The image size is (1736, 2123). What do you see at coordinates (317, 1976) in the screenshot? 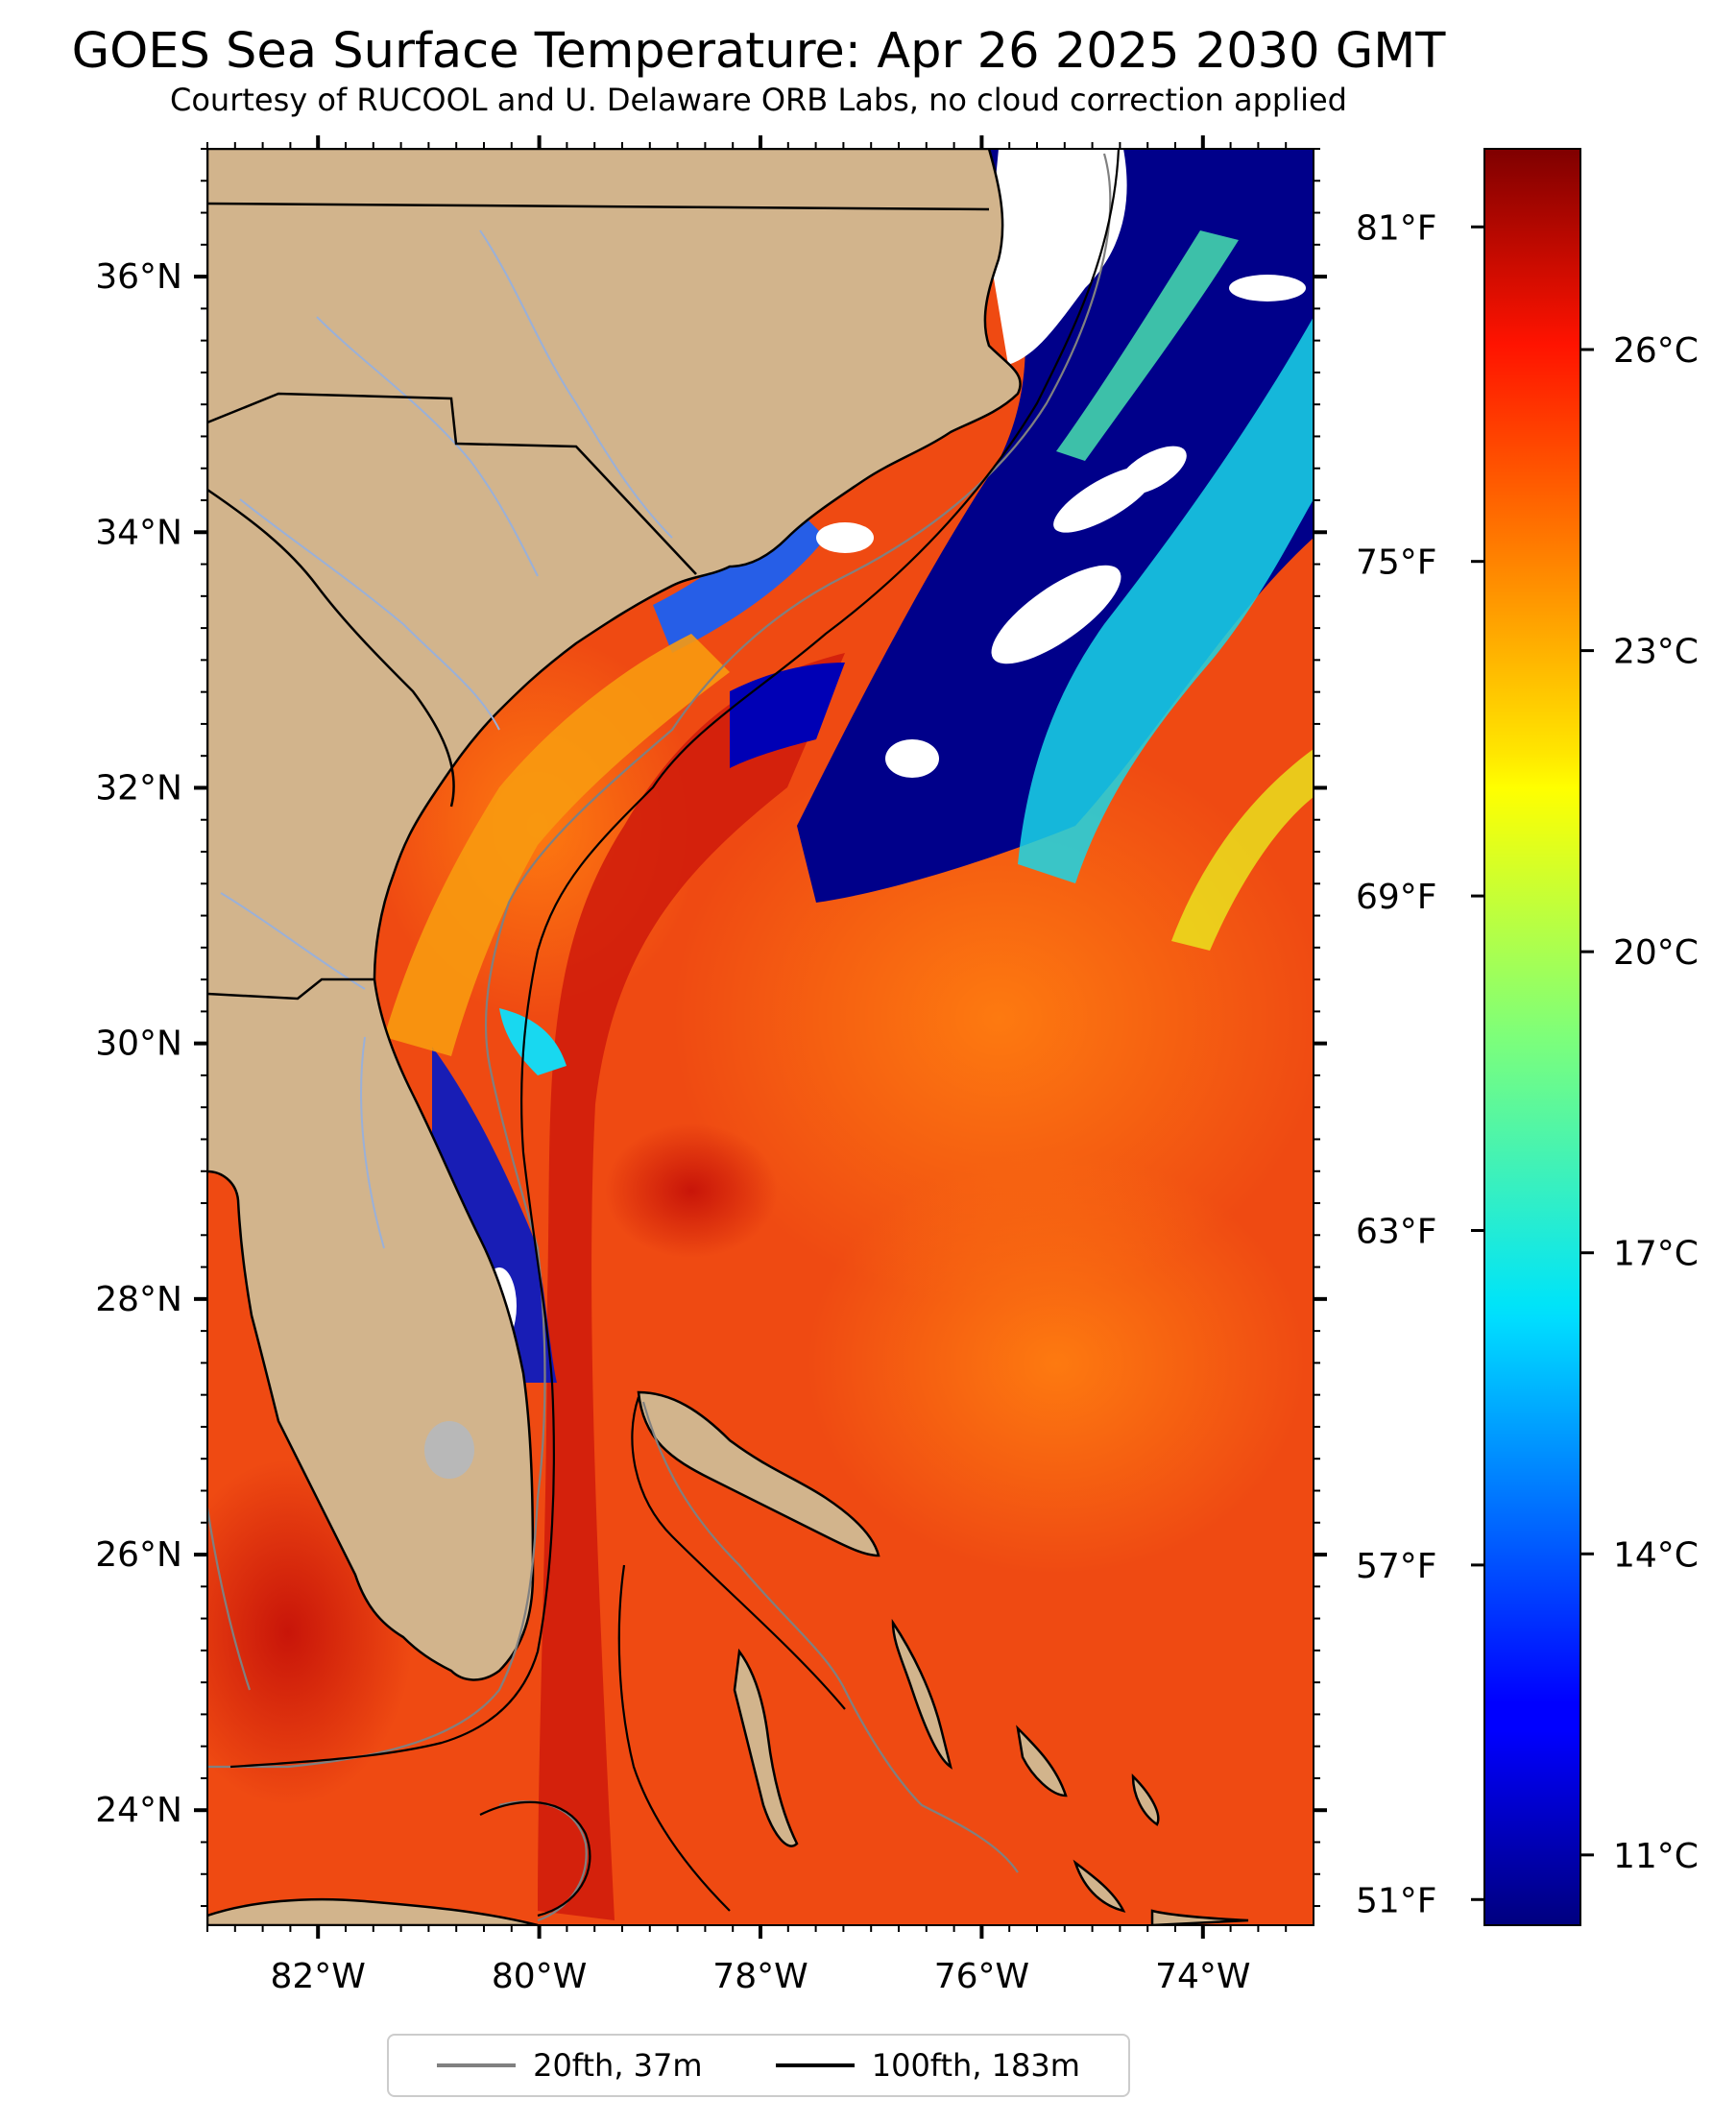
I see `lon-tick-label: 82°W` at bounding box center [317, 1976].